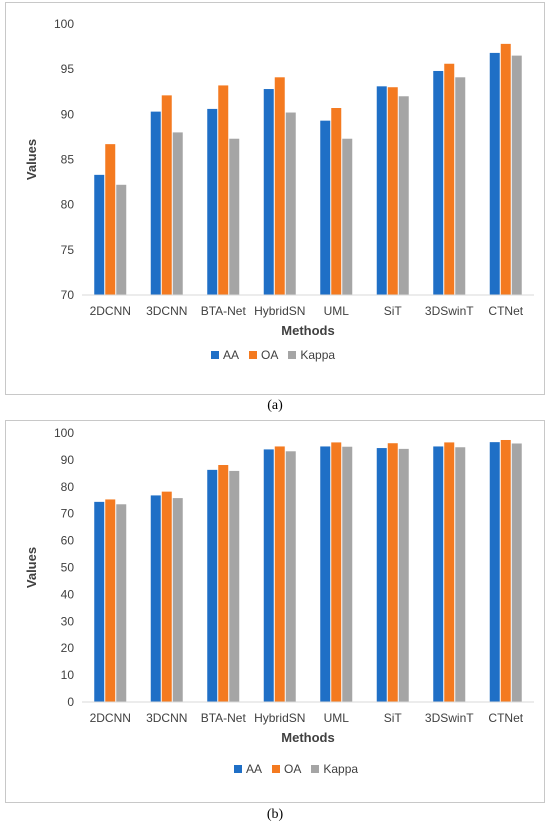 This screenshot has width=550, height=827. I want to click on chart-a-xlabel: Methods, so click(307, 330).